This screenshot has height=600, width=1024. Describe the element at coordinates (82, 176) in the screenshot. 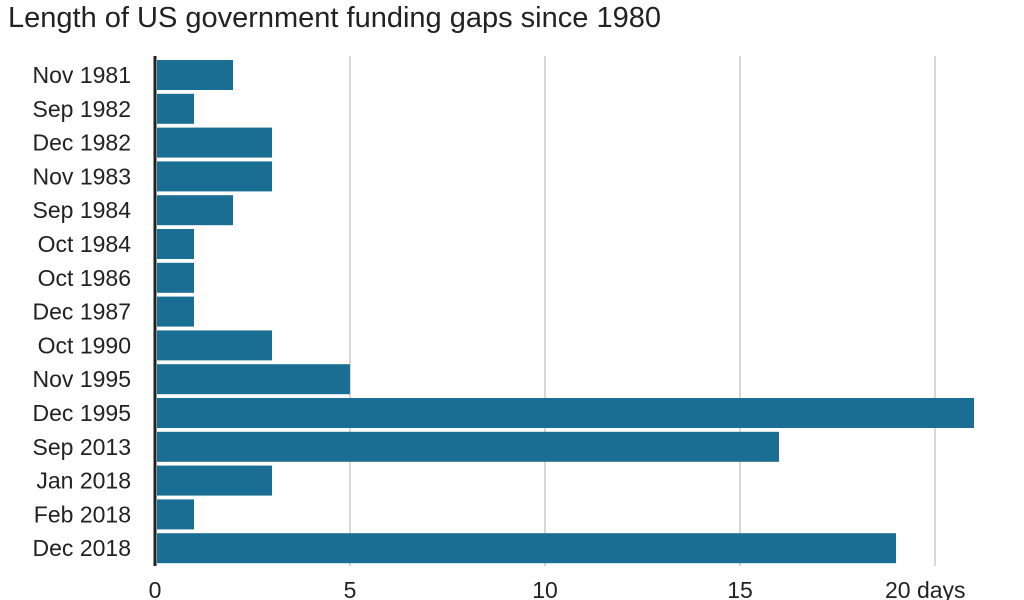

I see `category-label: Nov 1983` at that location.